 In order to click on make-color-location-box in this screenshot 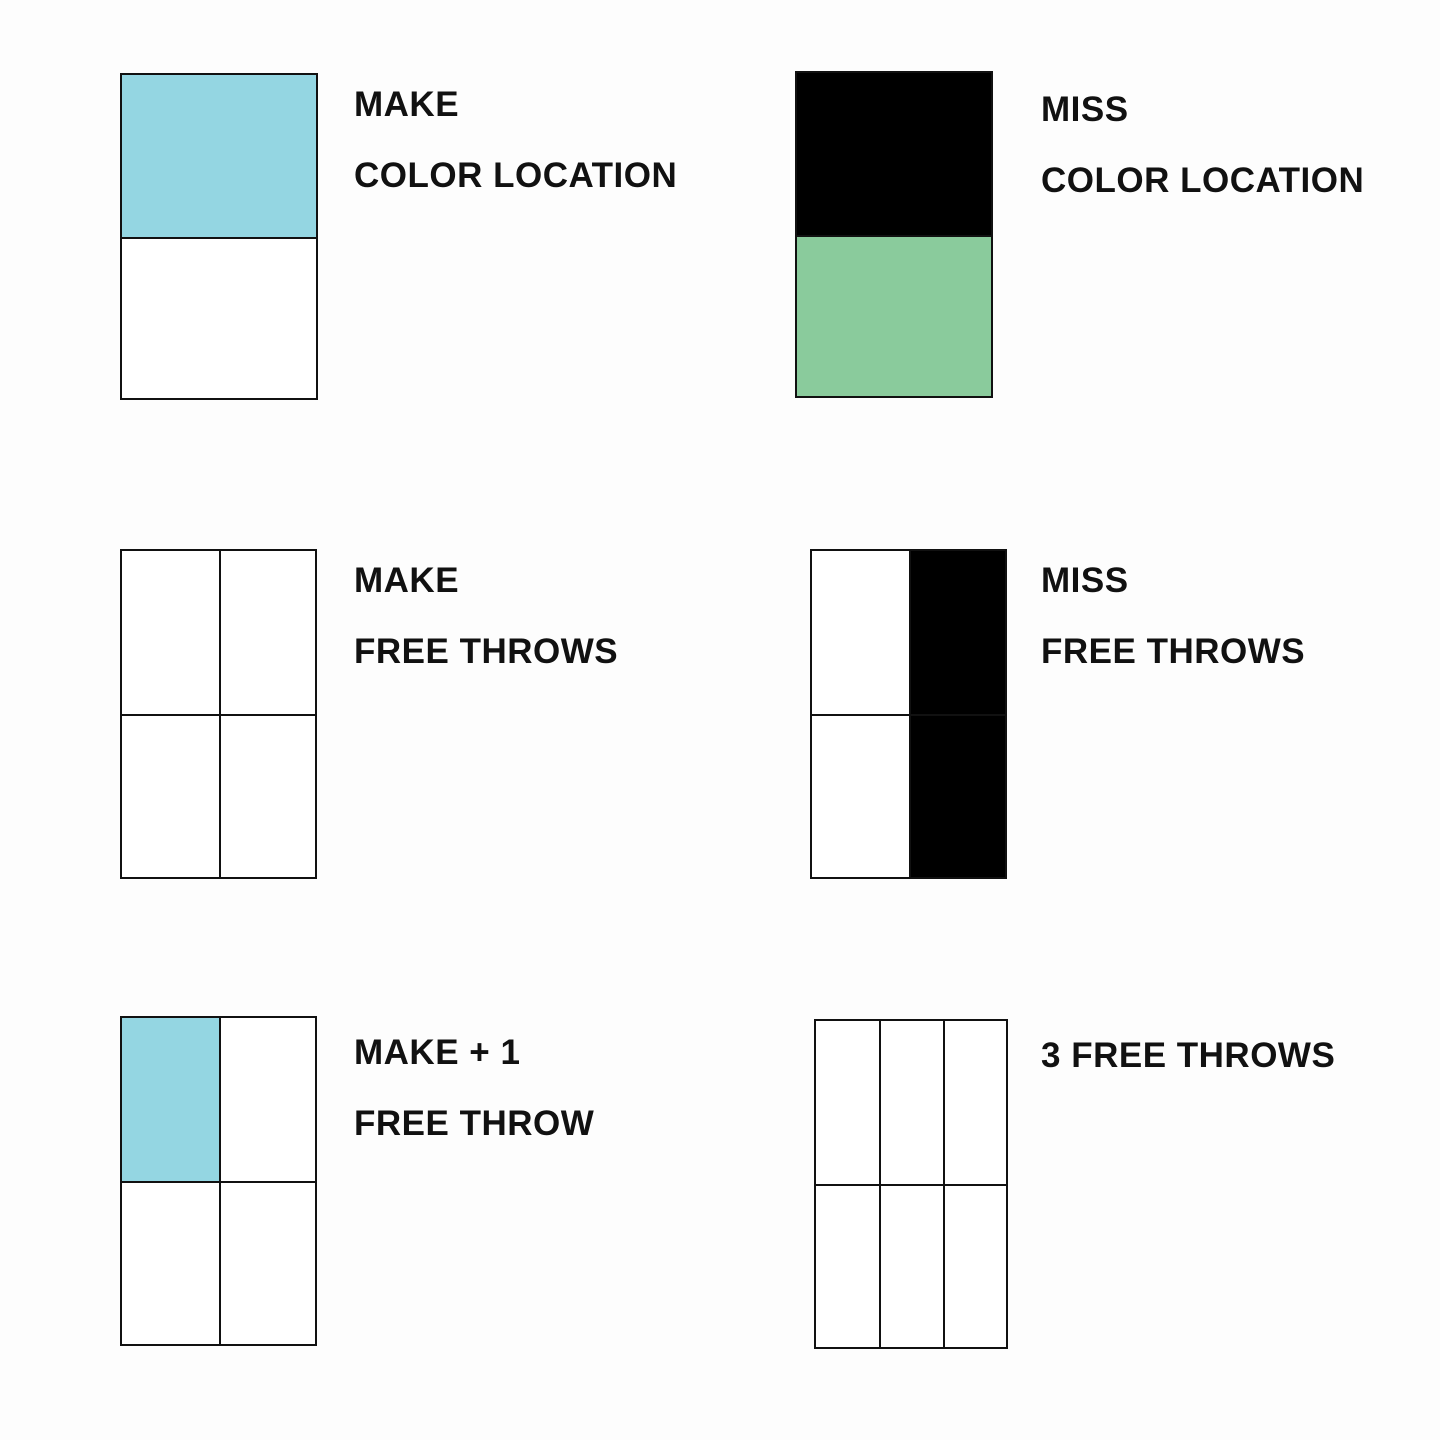, I will do `click(219, 236)`.